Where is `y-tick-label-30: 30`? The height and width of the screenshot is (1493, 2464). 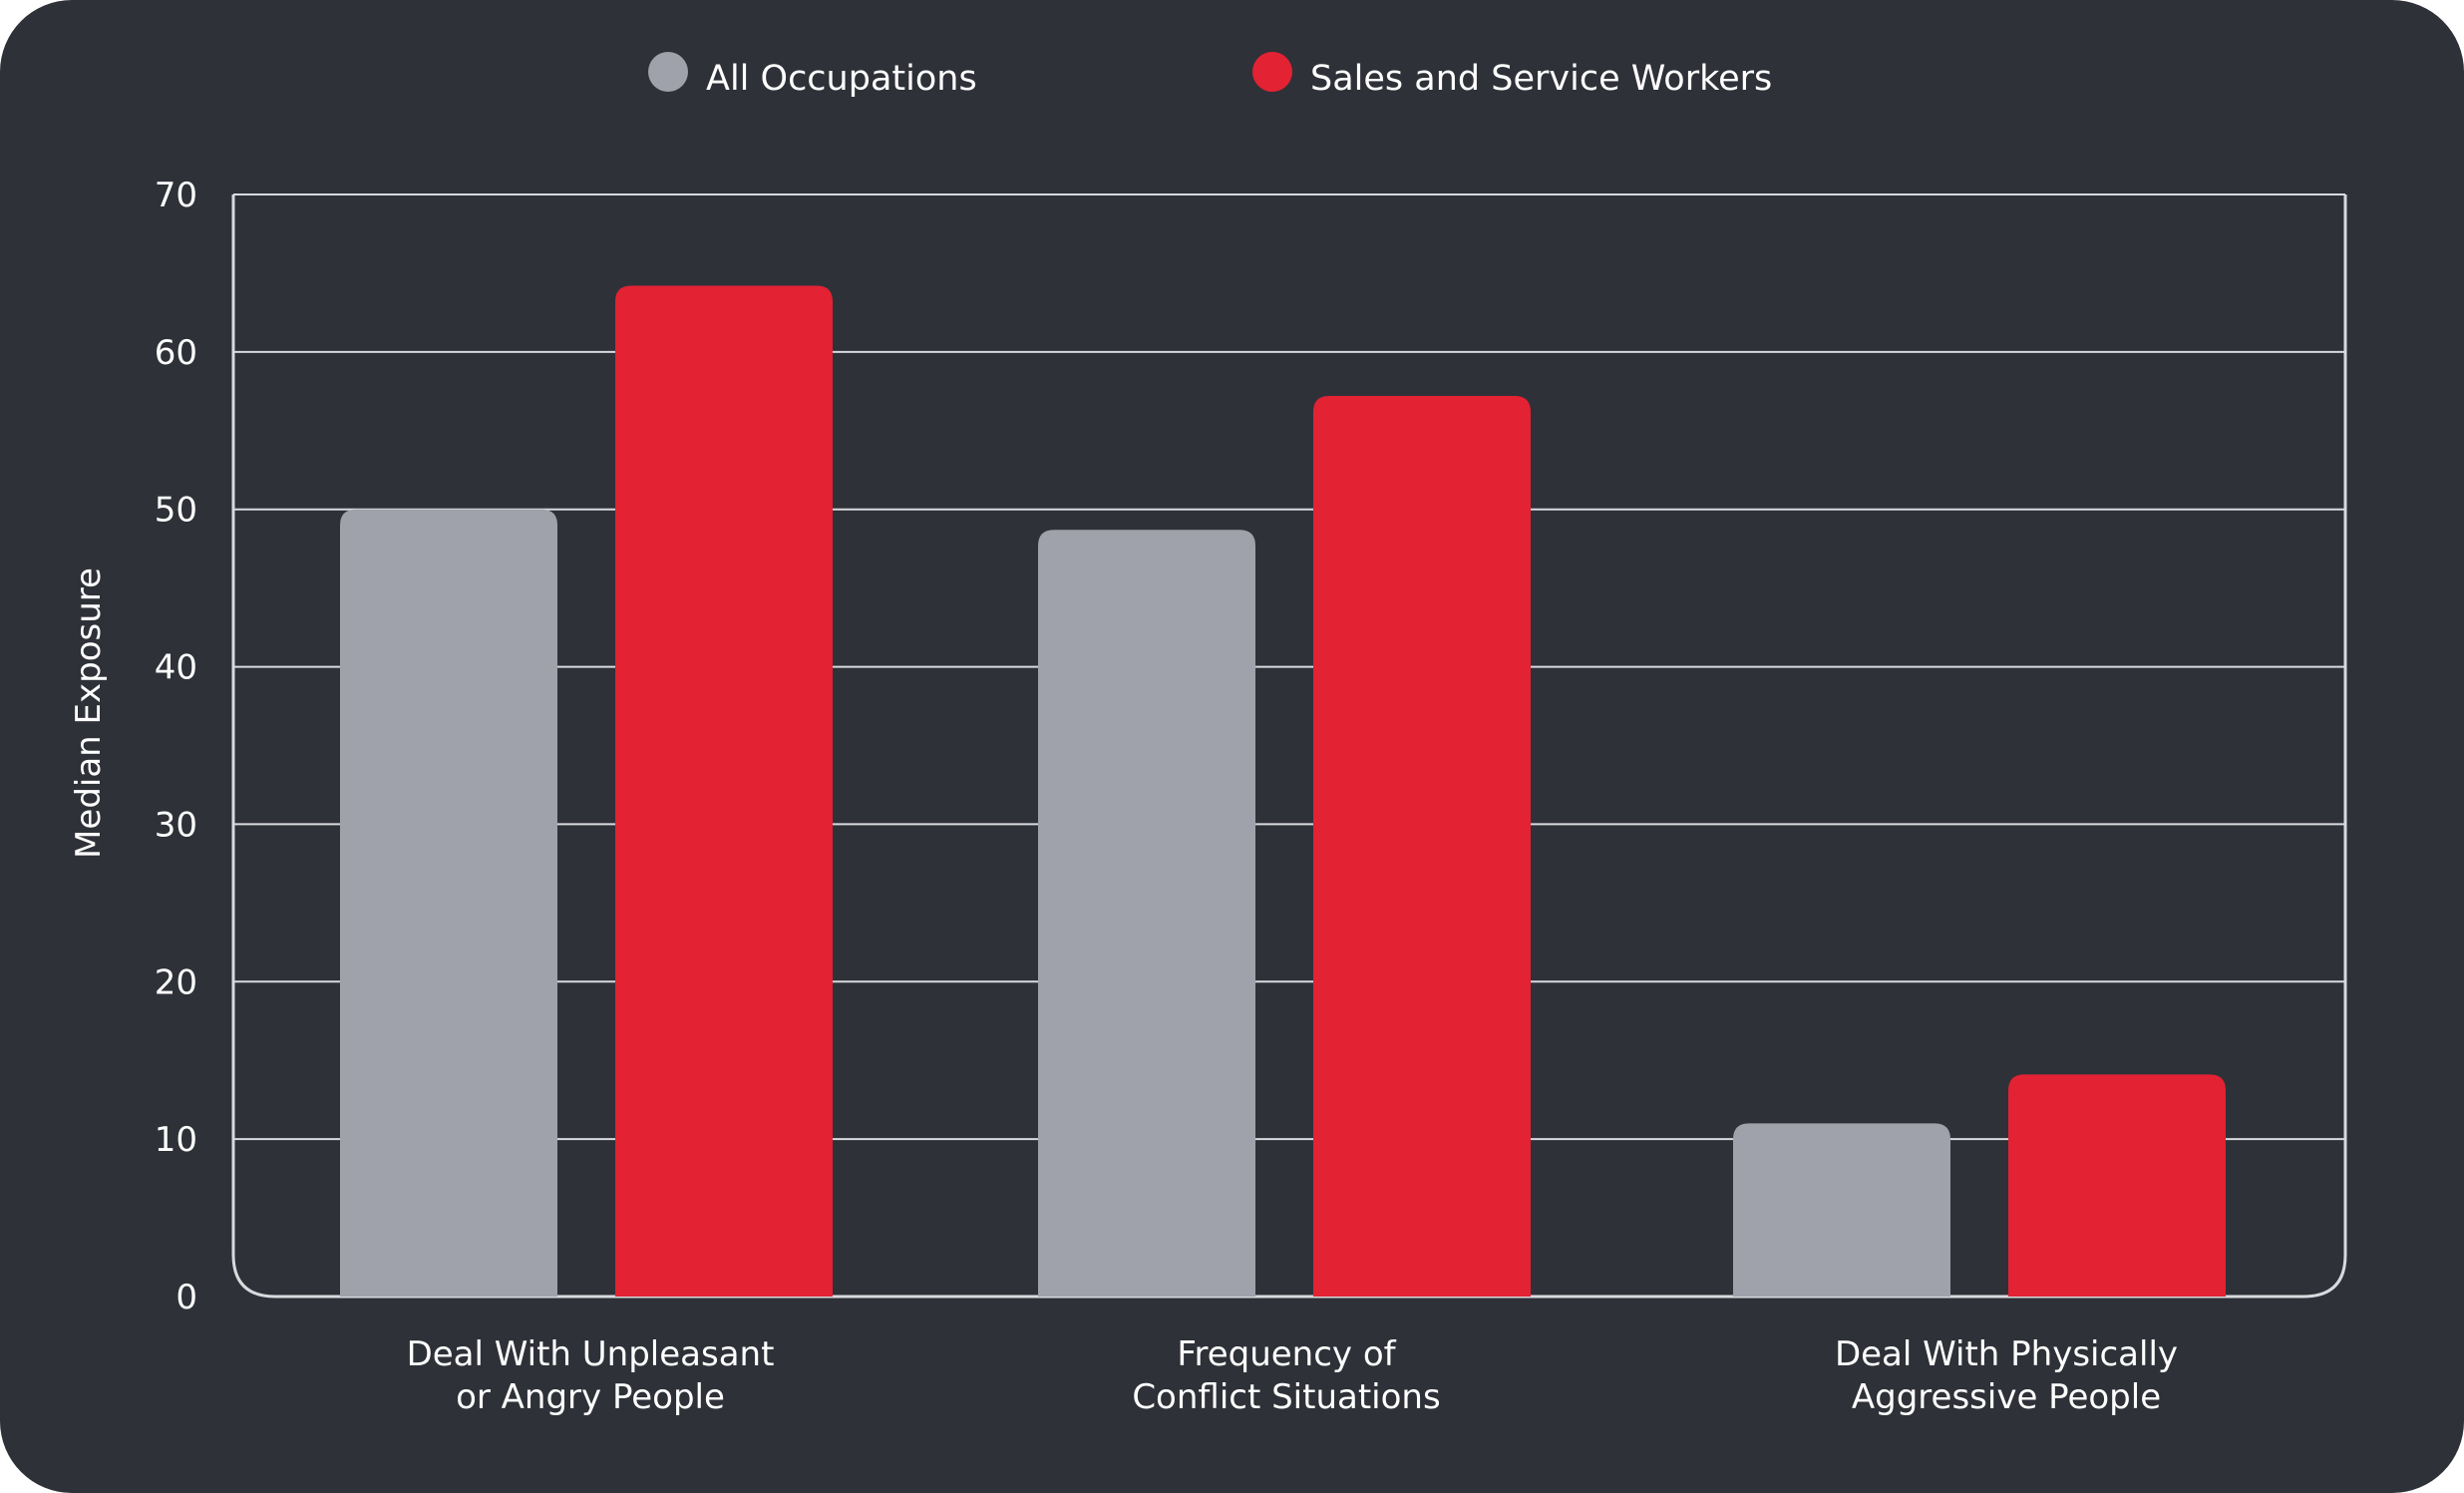 y-tick-label-30: 30 is located at coordinates (176, 825).